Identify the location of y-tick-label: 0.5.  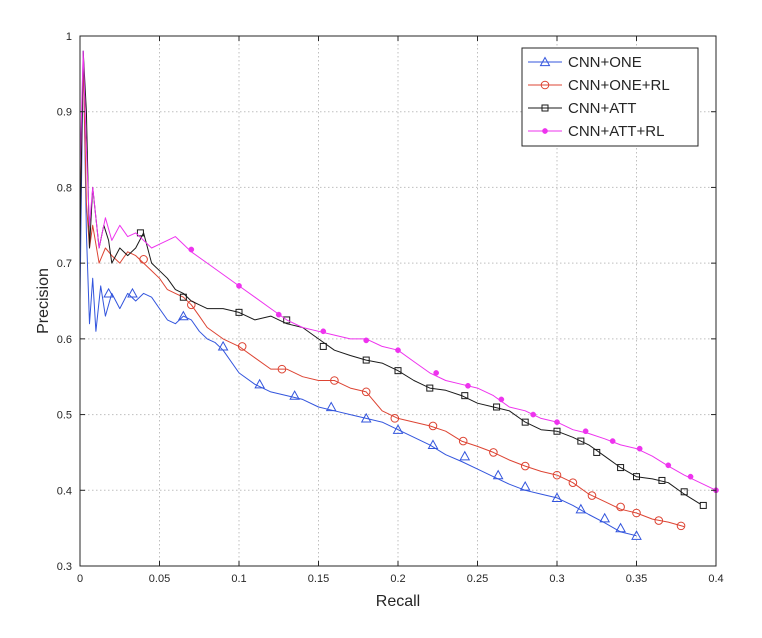
(64, 416).